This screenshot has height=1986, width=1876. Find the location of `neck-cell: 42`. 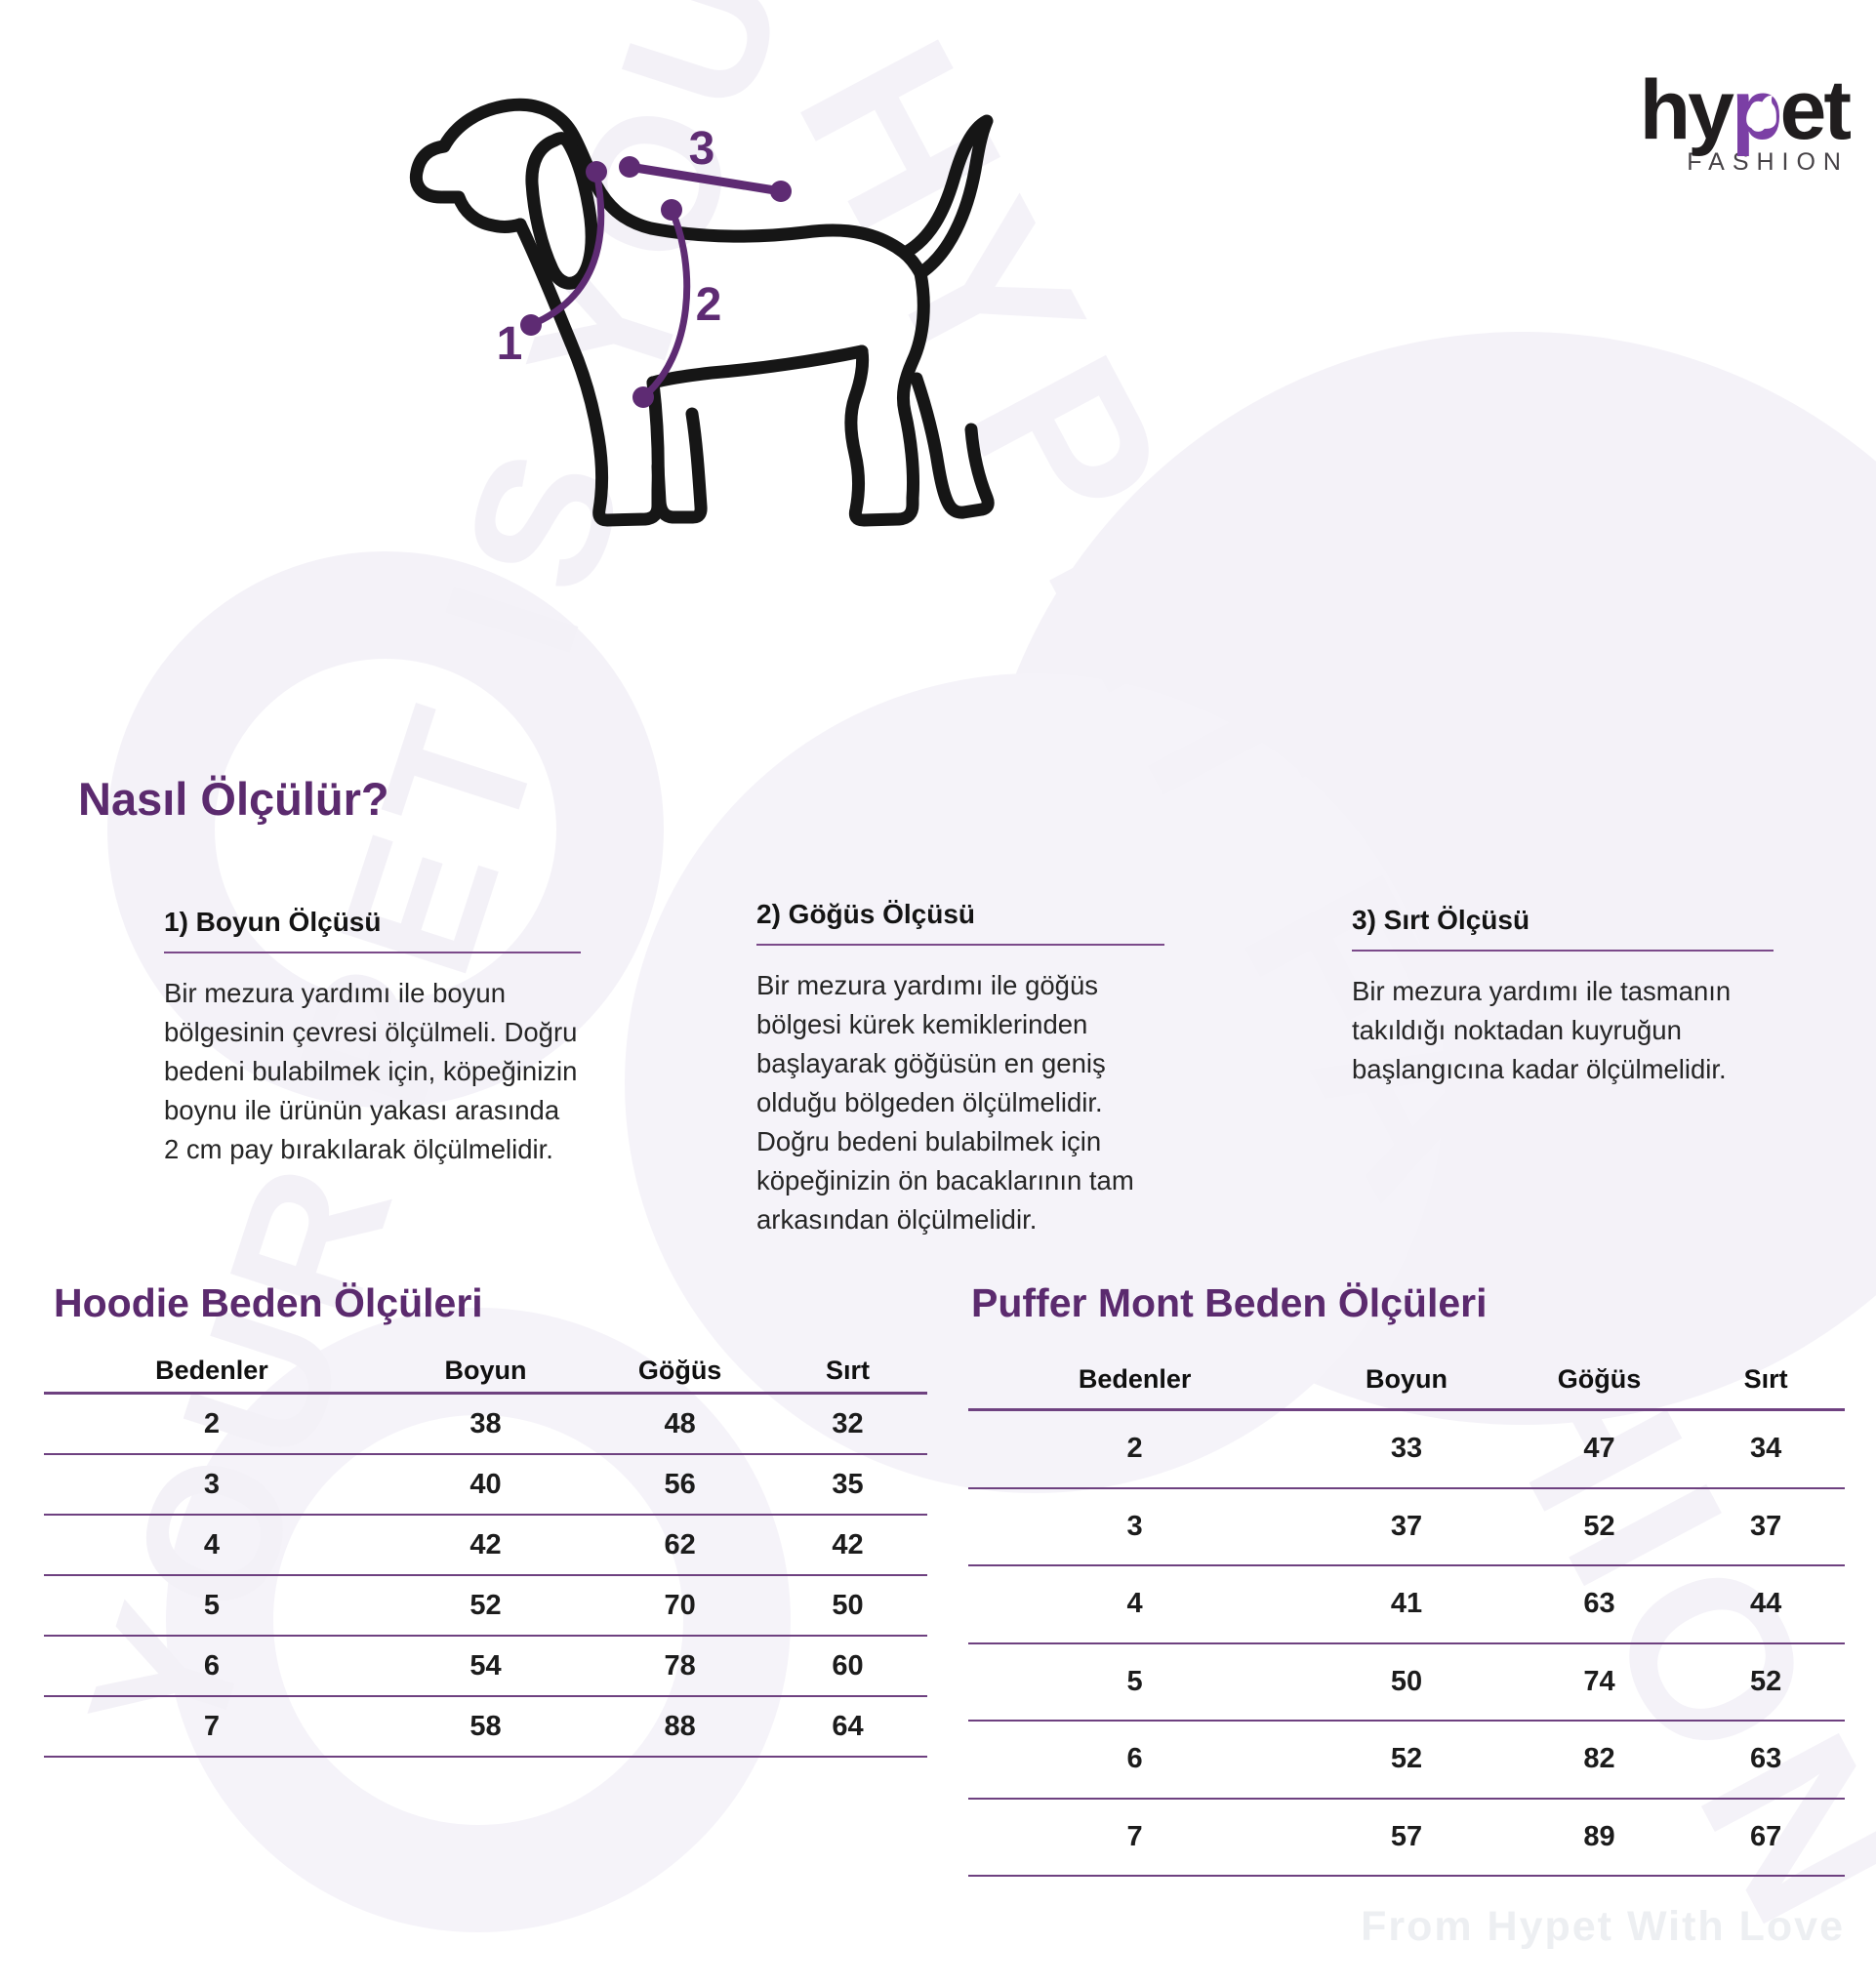

neck-cell: 42 is located at coordinates (485, 1544).